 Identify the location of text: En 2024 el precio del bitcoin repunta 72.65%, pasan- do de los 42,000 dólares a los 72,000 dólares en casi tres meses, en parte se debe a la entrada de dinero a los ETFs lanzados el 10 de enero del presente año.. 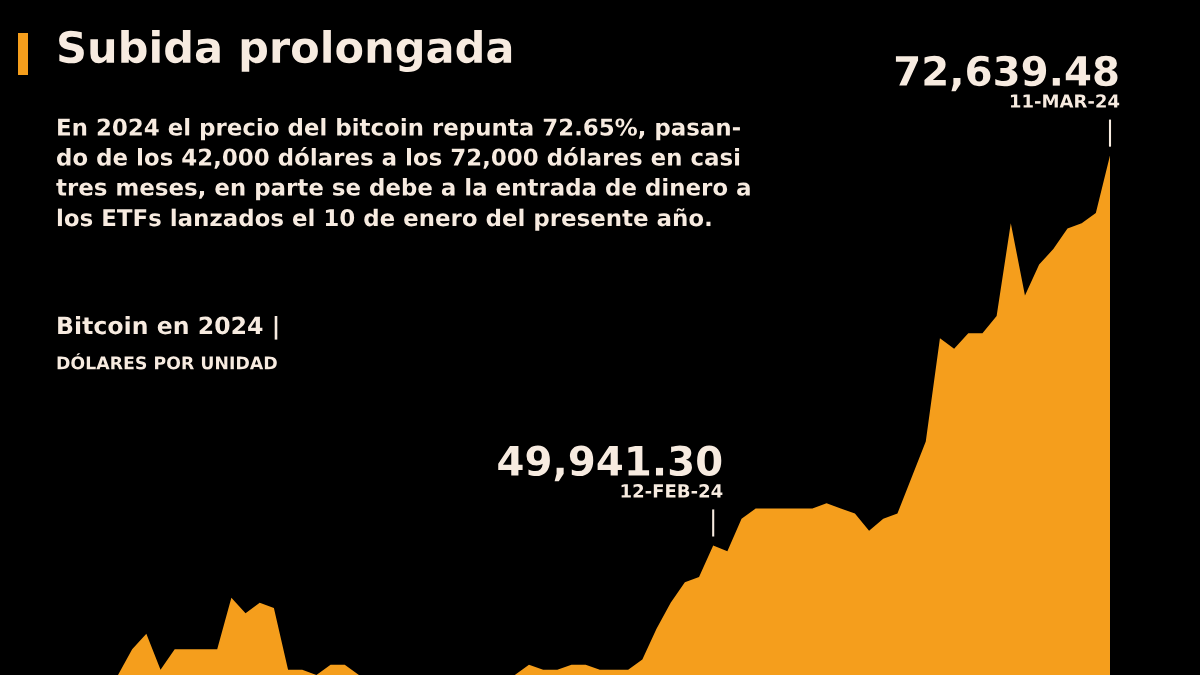
(403, 174).